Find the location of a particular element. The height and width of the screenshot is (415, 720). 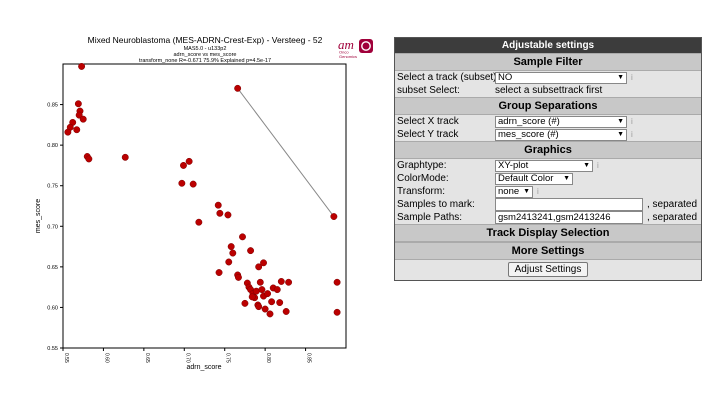

transform-value: none is located at coordinates (509, 191).